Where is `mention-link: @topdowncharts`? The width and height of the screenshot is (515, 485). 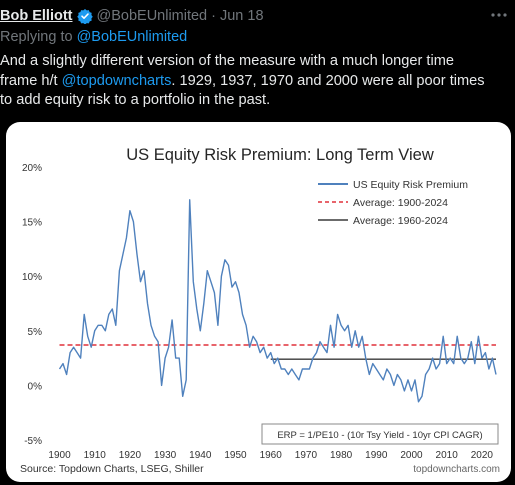 mention-link: @topdowncharts is located at coordinates (116, 80).